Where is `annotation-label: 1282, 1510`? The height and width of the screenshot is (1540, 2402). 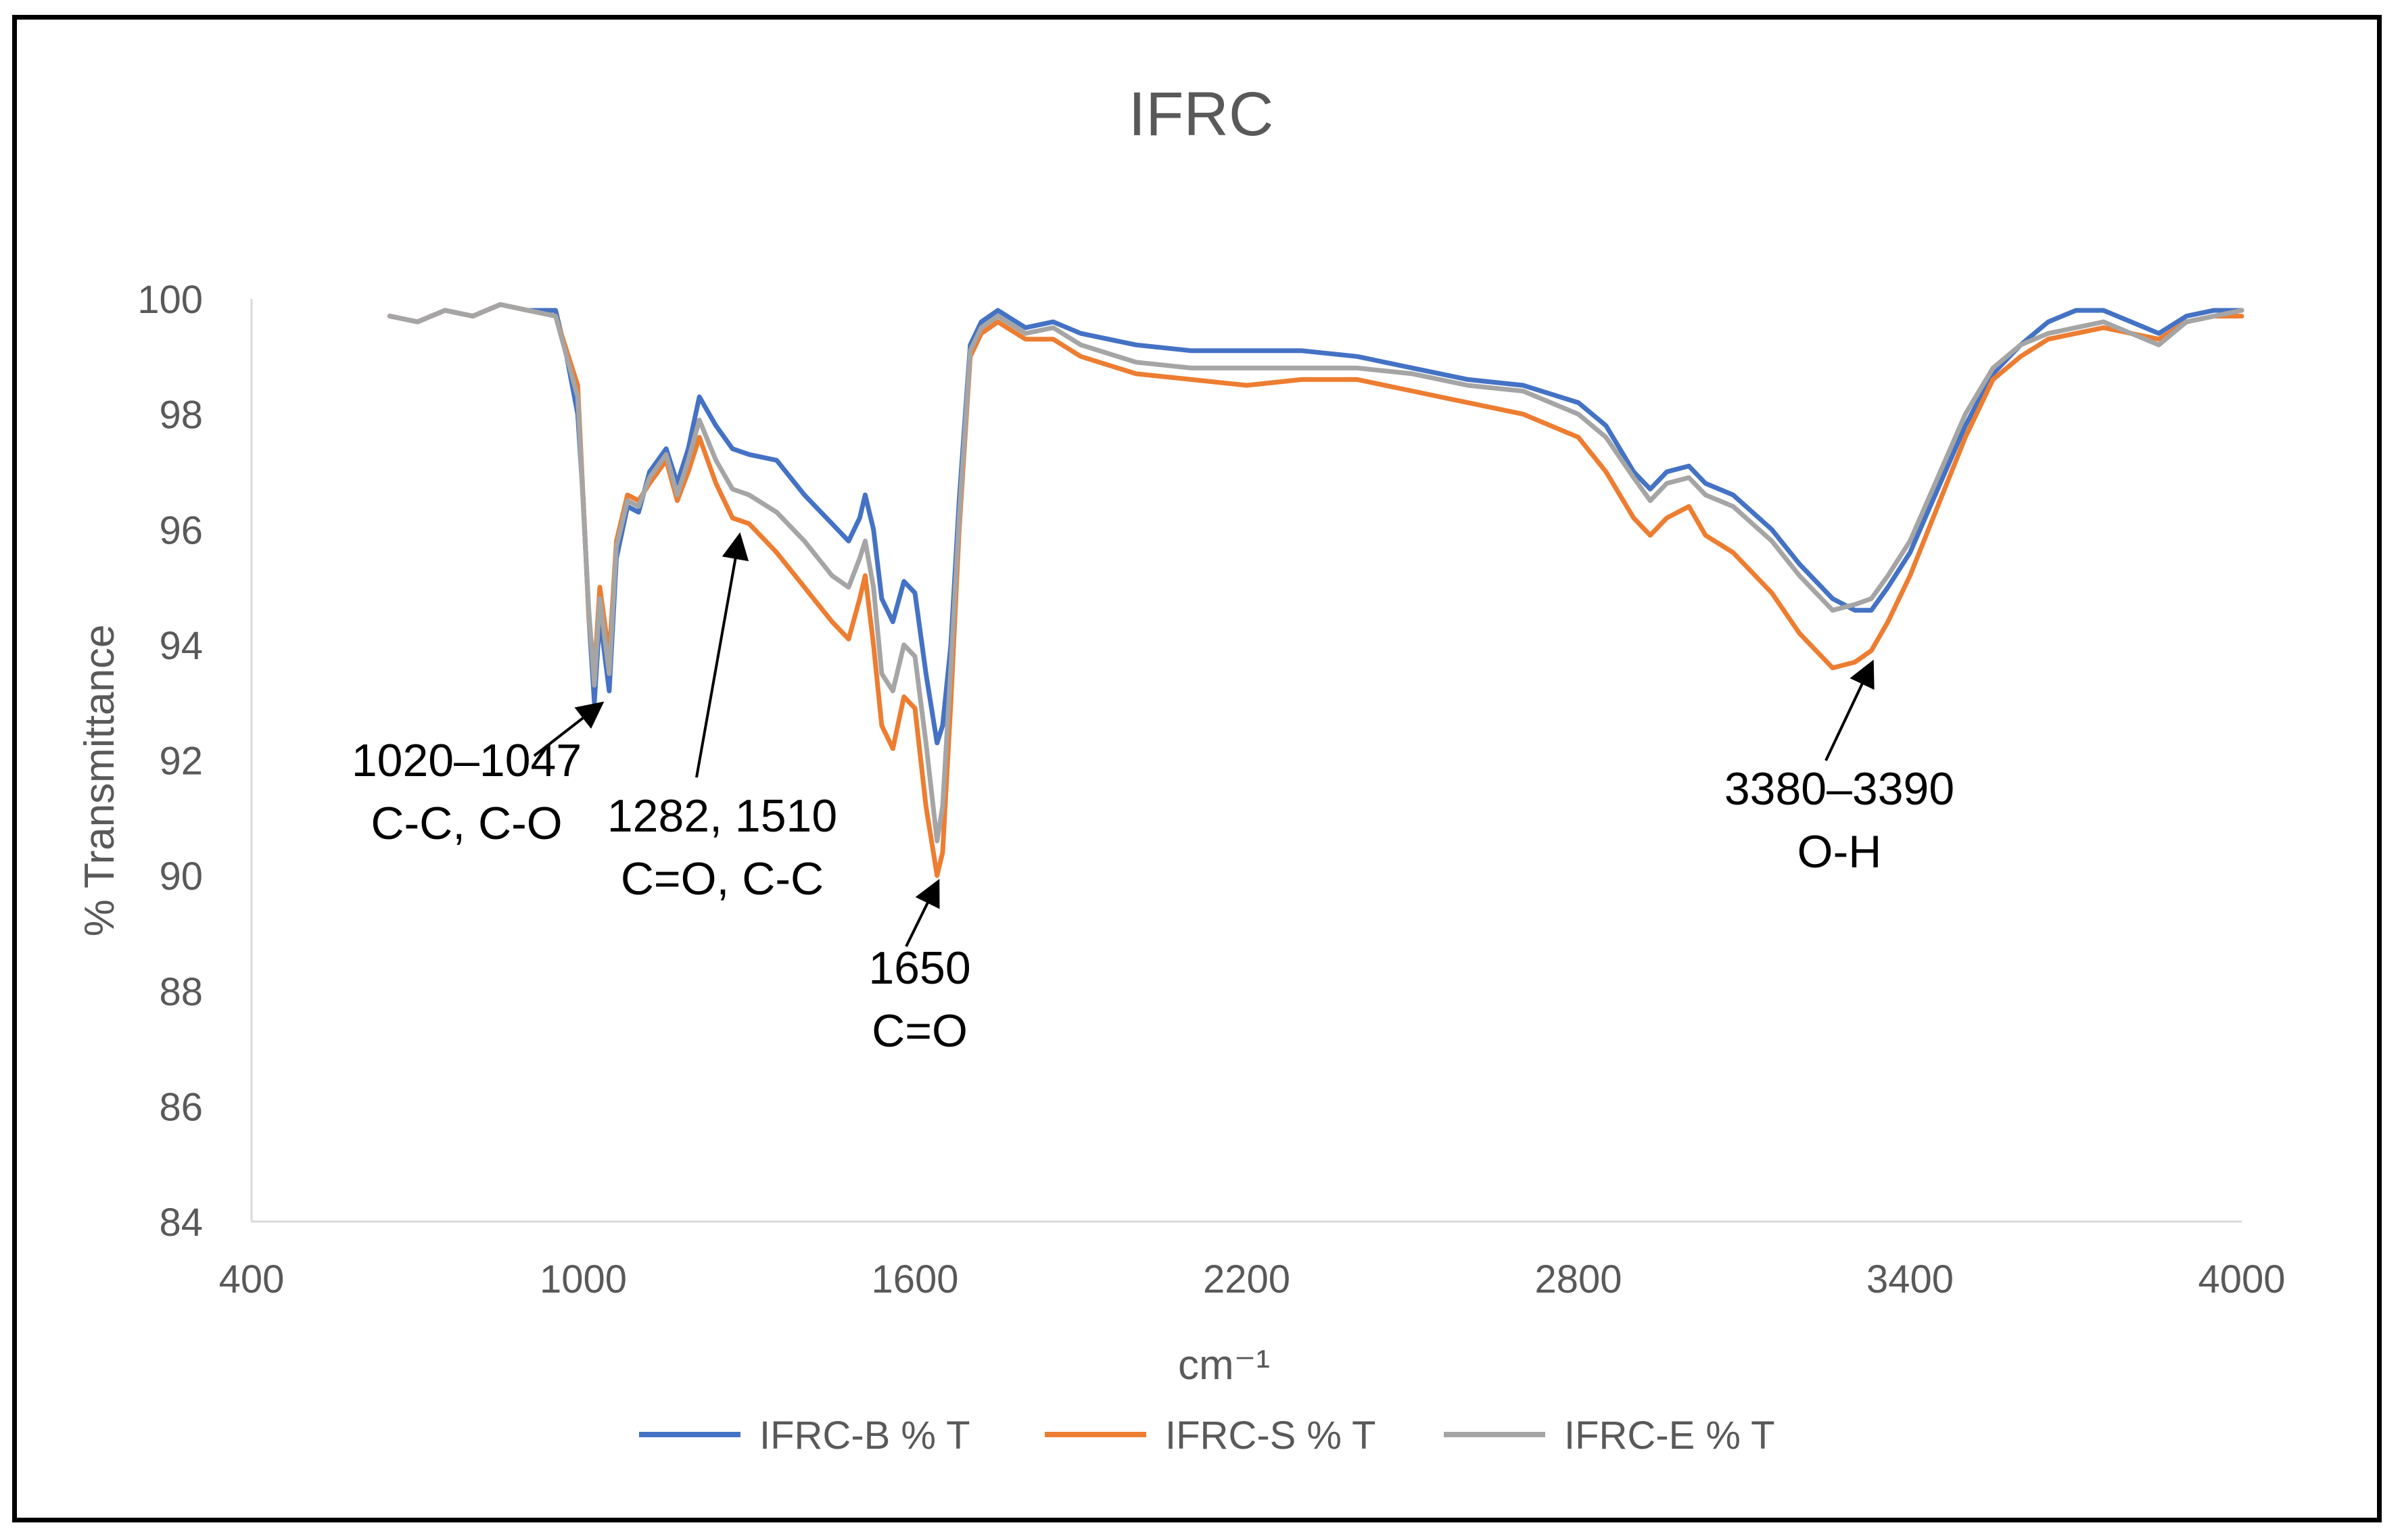 annotation-label: 1282, 1510 is located at coordinates (722, 816).